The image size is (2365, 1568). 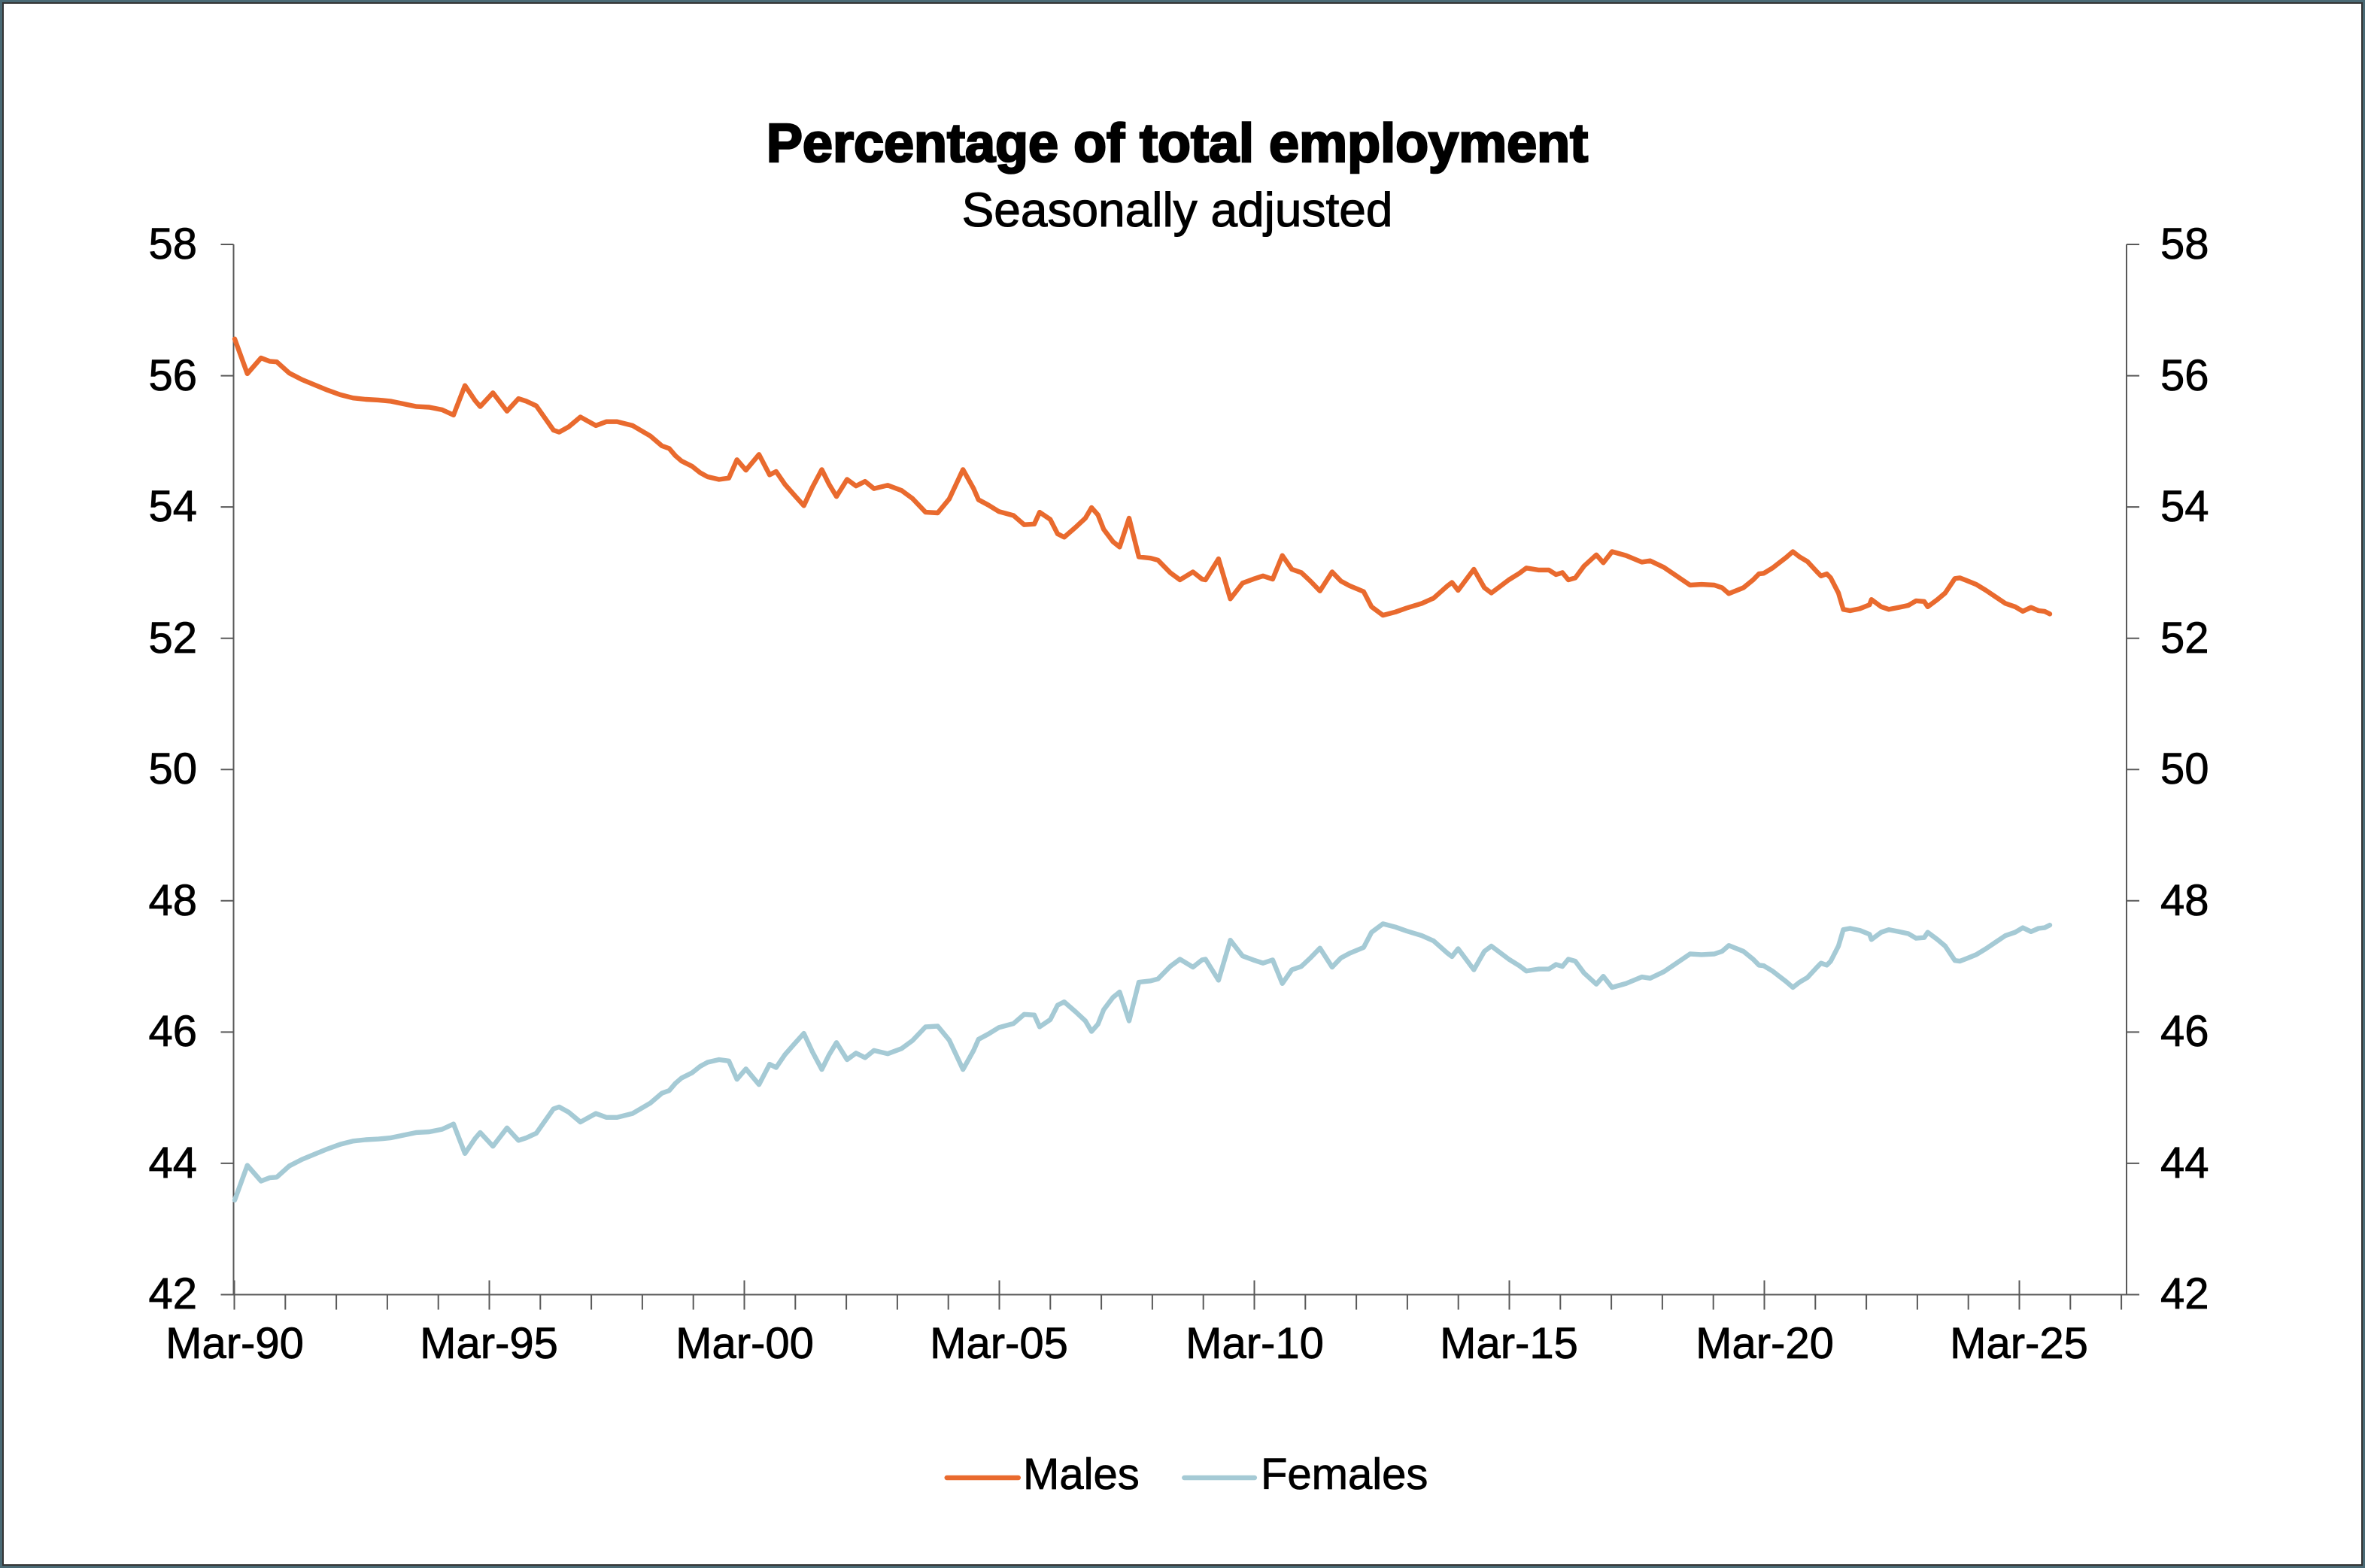 What do you see at coordinates (1509, 1344) in the screenshot?
I see `svg-text: Mar-15` at bounding box center [1509, 1344].